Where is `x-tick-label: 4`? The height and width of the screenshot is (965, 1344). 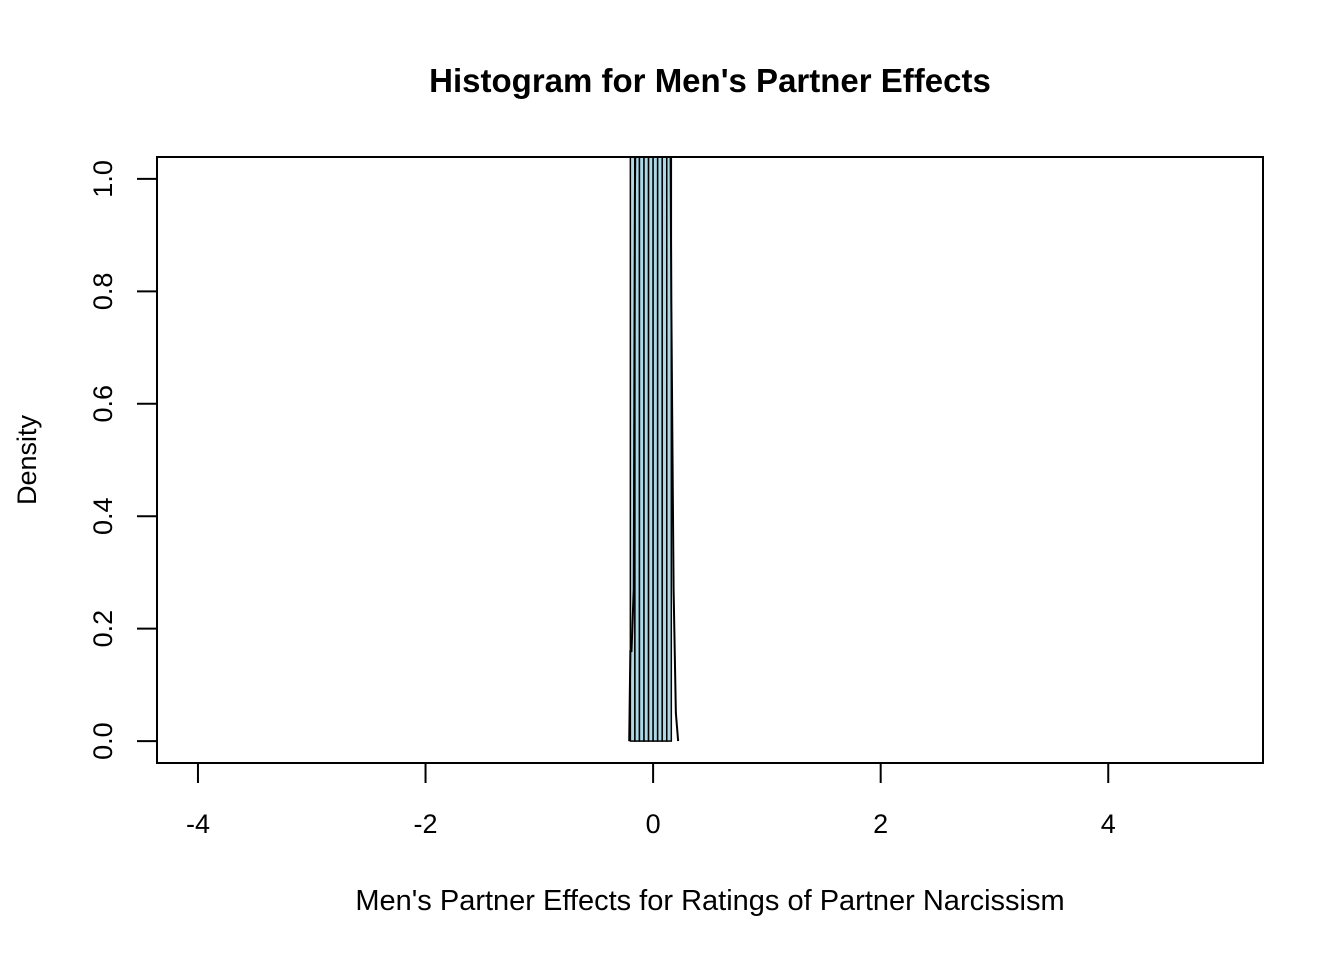
x-tick-label: 4 is located at coordinates (1108, 824).